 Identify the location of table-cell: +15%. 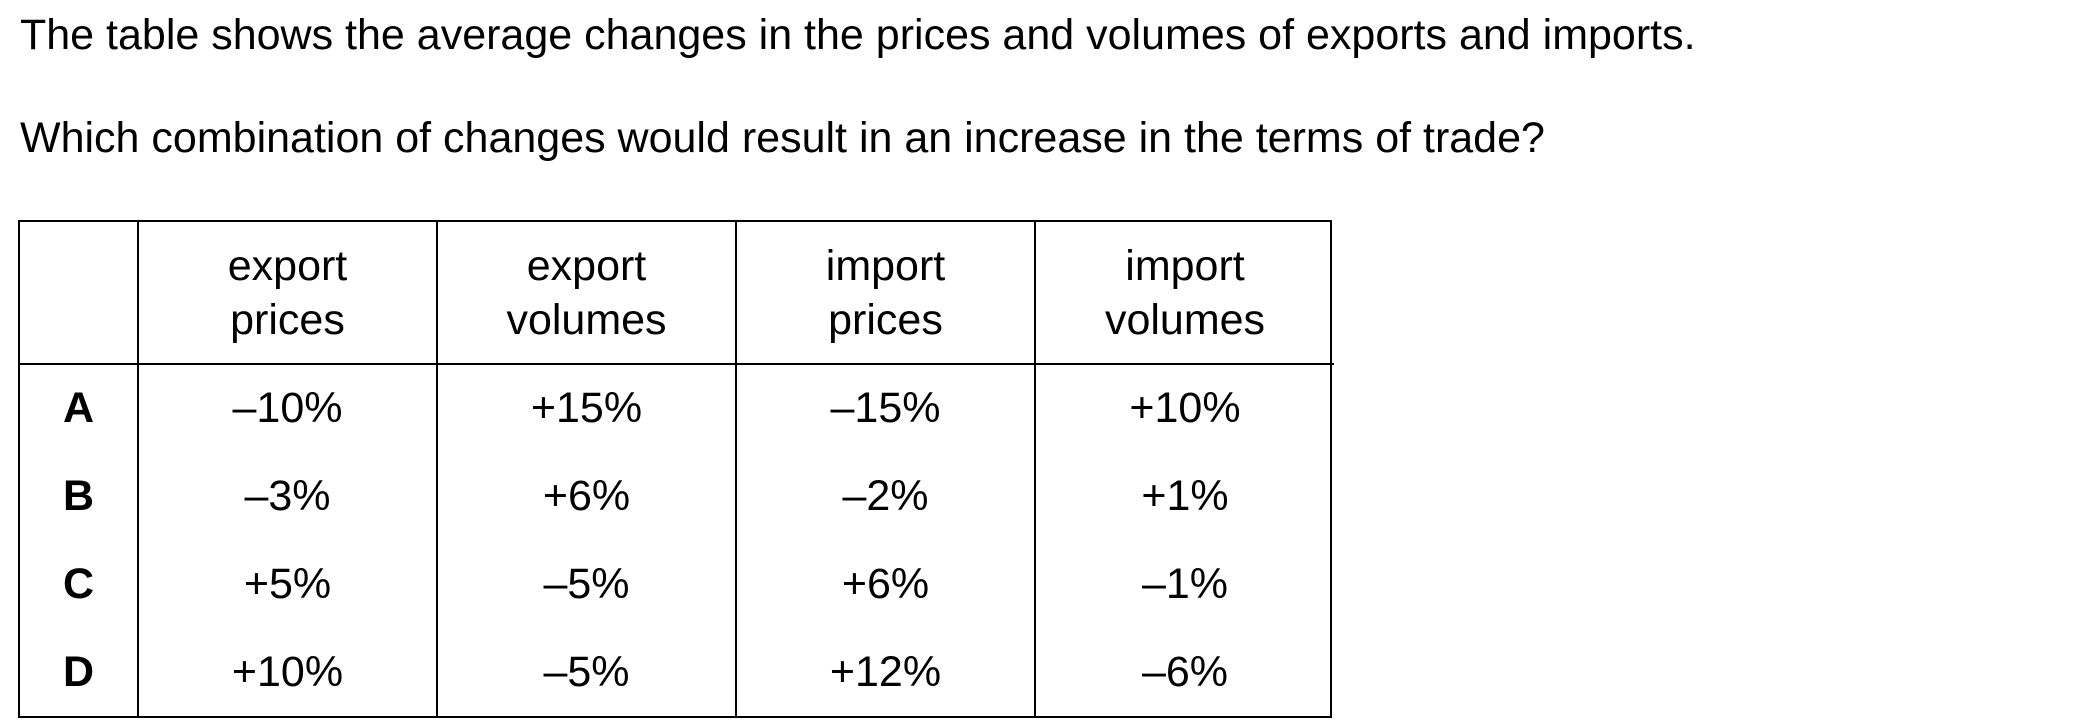
(586, 408).